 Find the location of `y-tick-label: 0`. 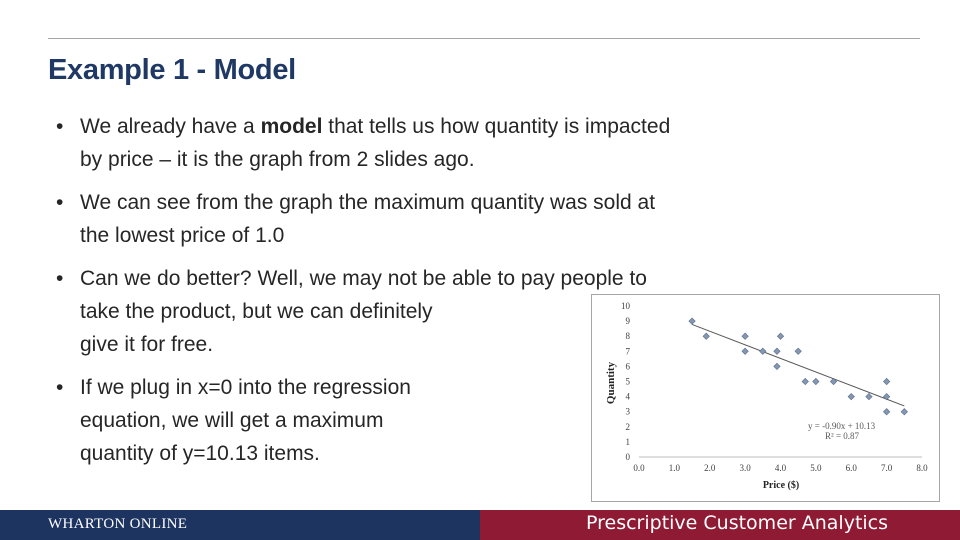

y-tick-label: 0 is located at coordinates (628, 457).